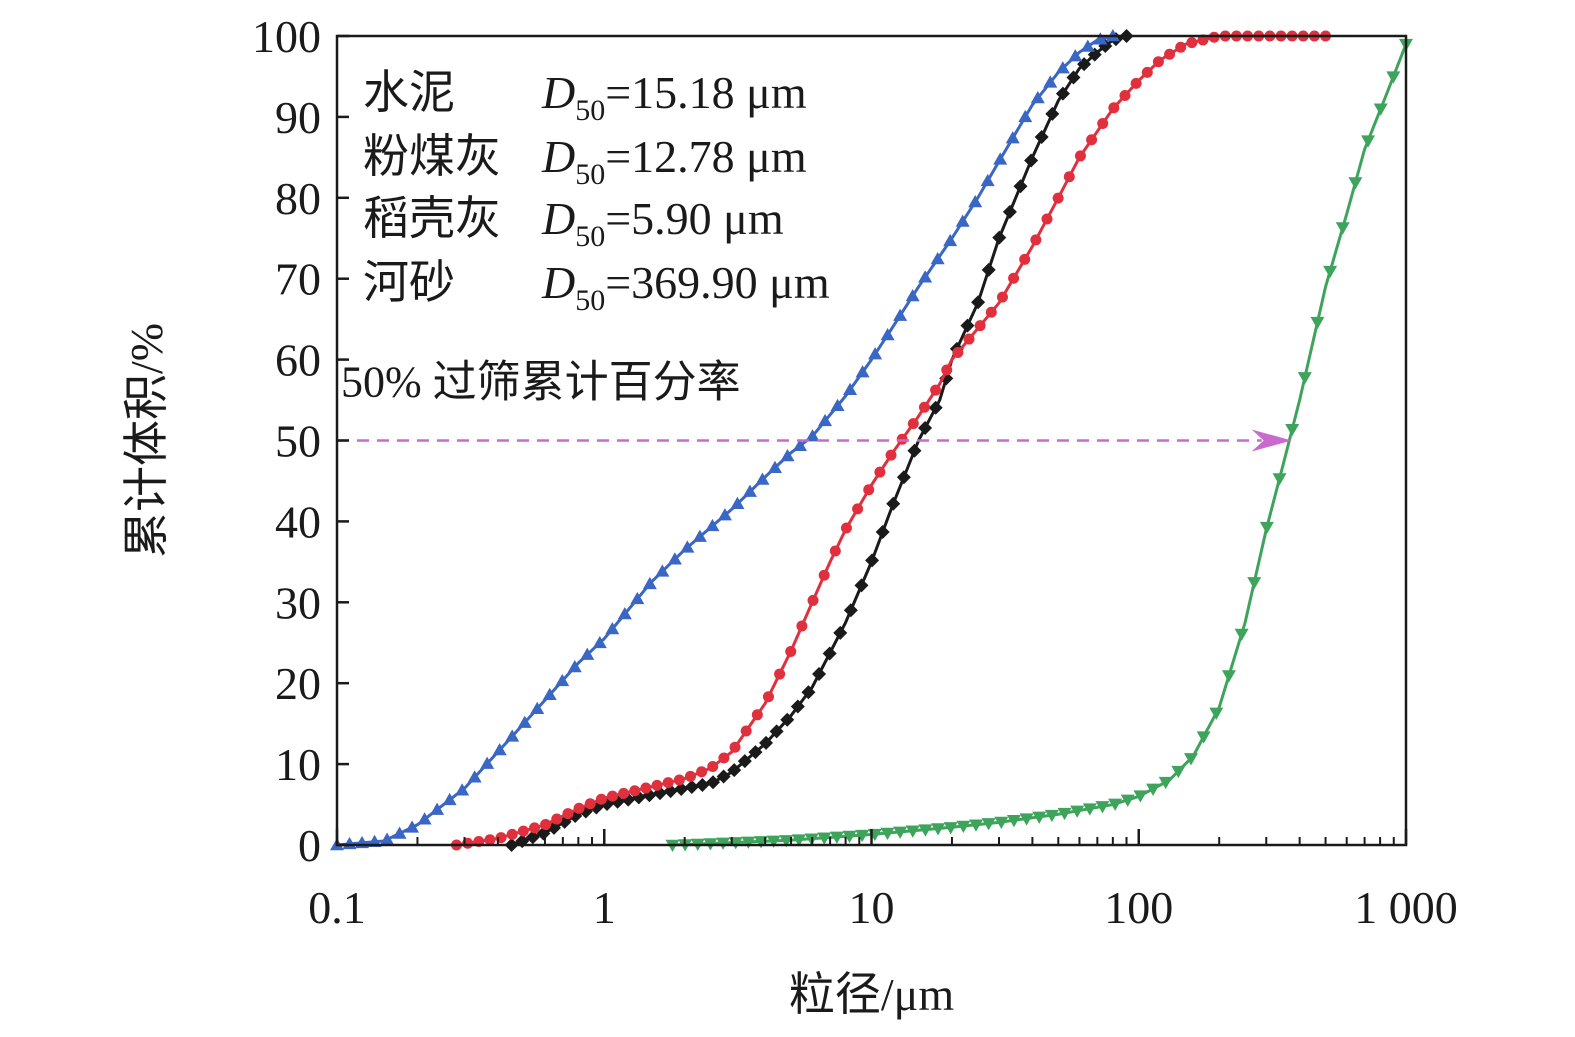 Image resolution: width=1575 pixels, height=1037 pixels. What do you see at coordinates (558, 282) in the screenshot?
I see `d-symbol: D` at bounding box center [558, 282].